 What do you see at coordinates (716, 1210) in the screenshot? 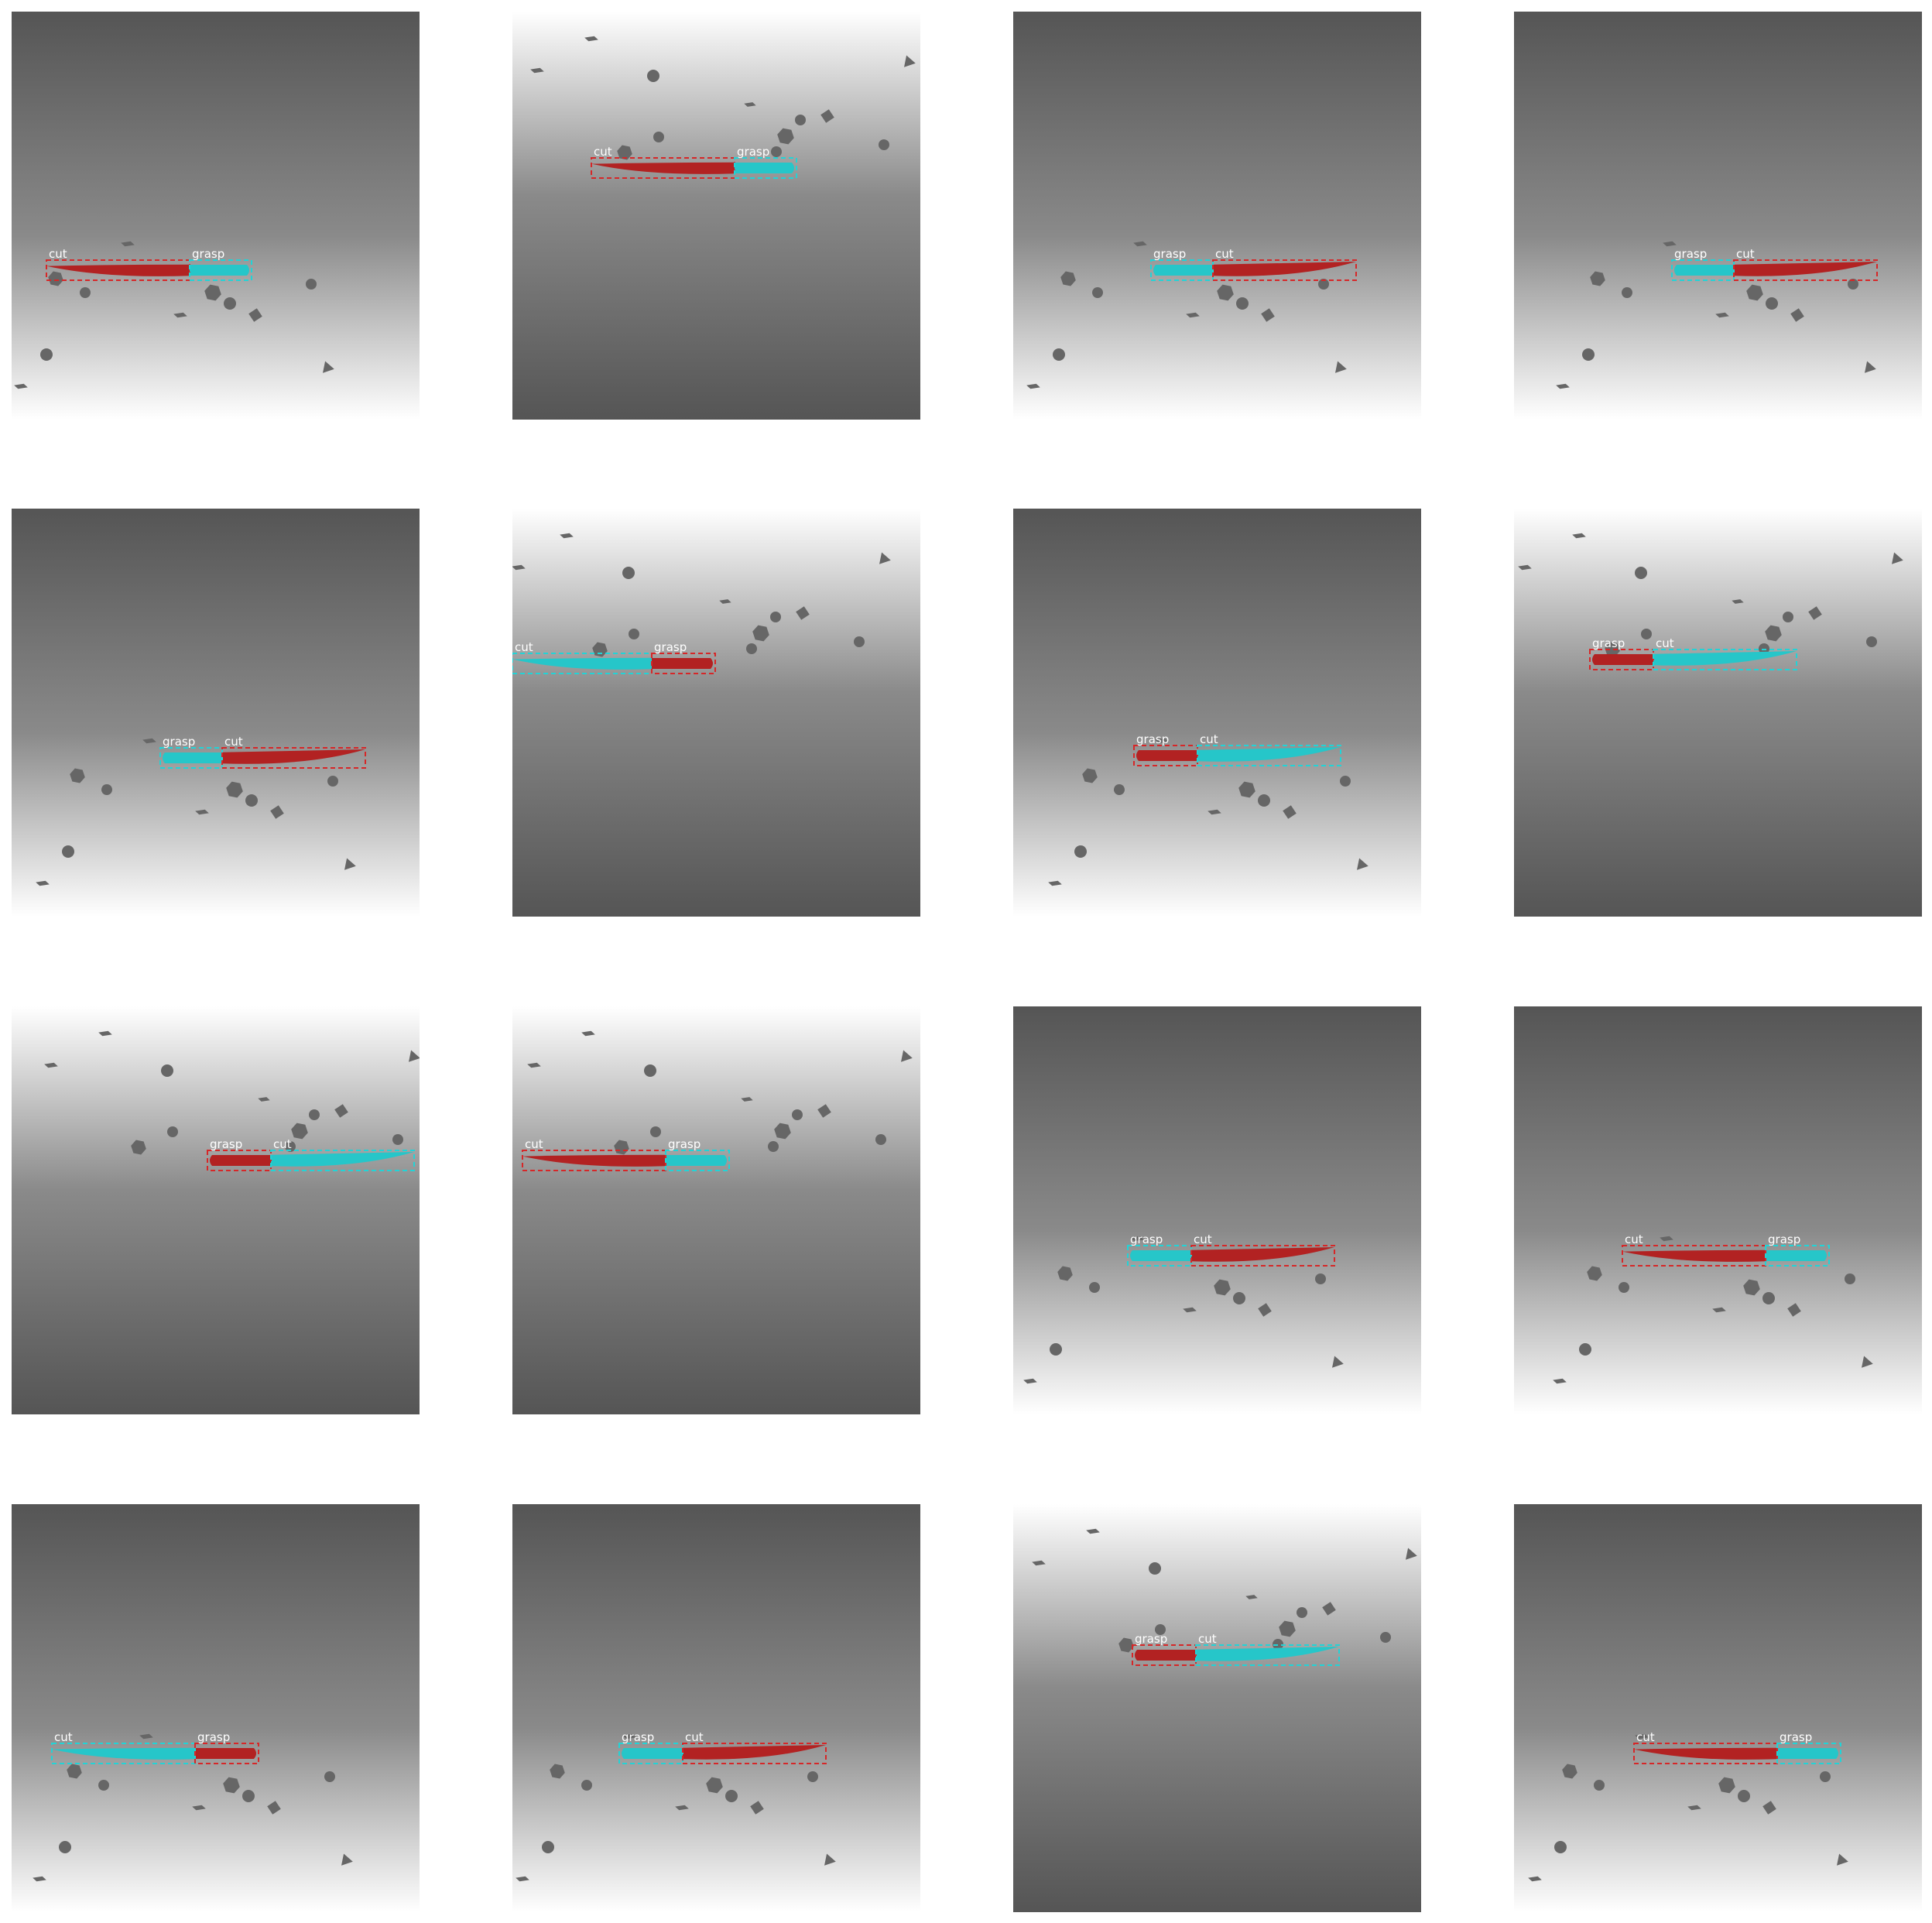
I see `scene-panel-10: cut grasp` at bounding box center [716, 1210].